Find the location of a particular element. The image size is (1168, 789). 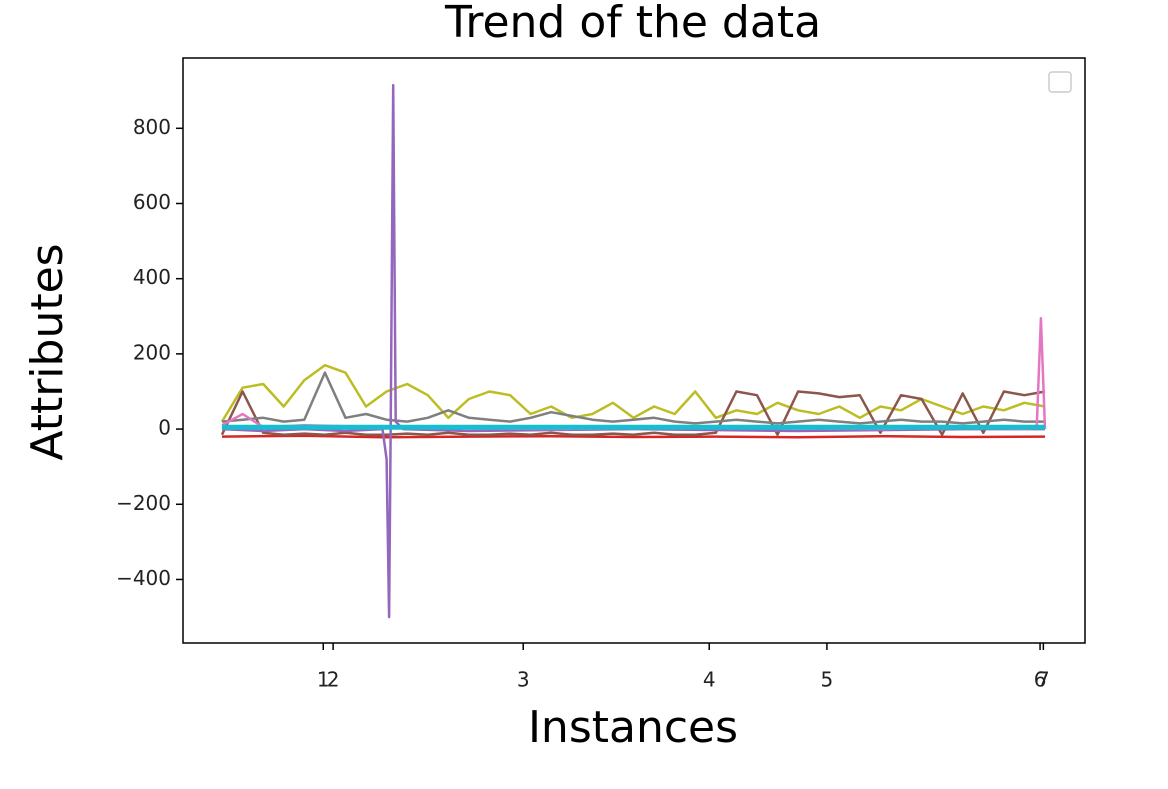

x-tick-label: 5 is located at coordinates (827, 680).